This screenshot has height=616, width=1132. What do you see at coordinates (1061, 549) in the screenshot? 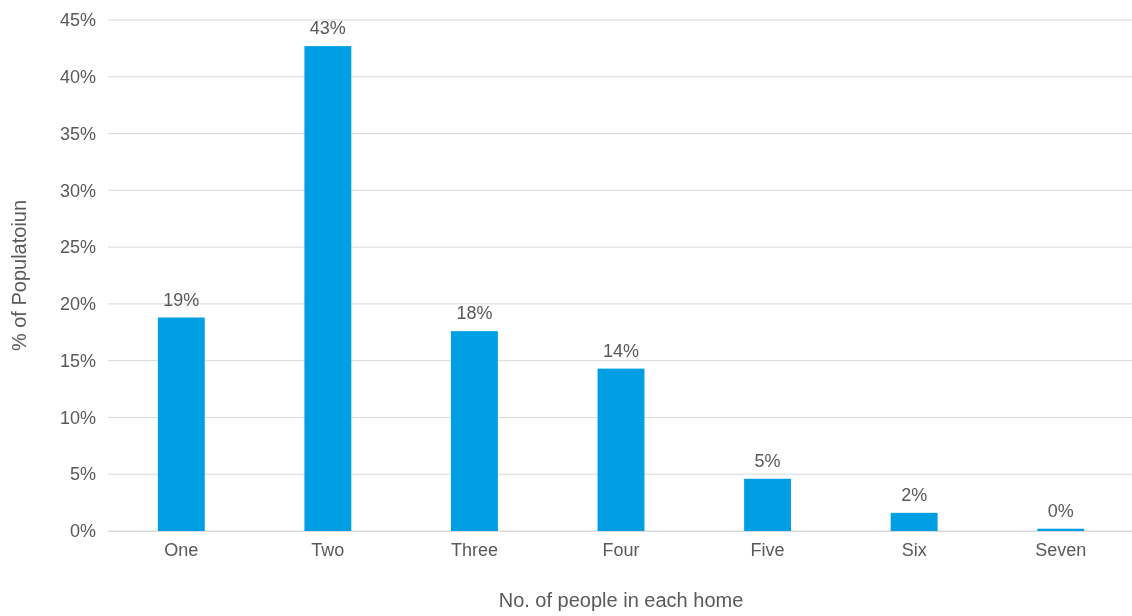
I see `x-tick-label: Seven` at bounding box center [1061, 549].